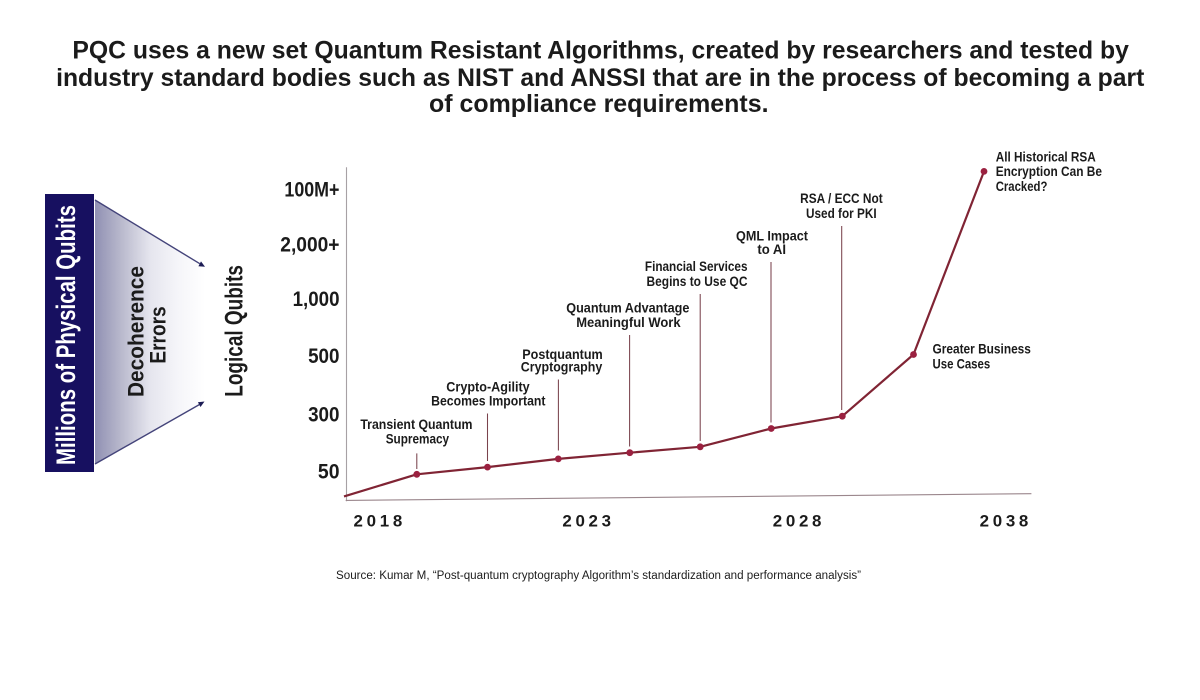 Image resolution: width=1200 pixels, height=700 pixels. What do you see at coordinates (562, 354) in the screenshot?
I see `svg-text: Postquantum` at bounding box center [562, 354].